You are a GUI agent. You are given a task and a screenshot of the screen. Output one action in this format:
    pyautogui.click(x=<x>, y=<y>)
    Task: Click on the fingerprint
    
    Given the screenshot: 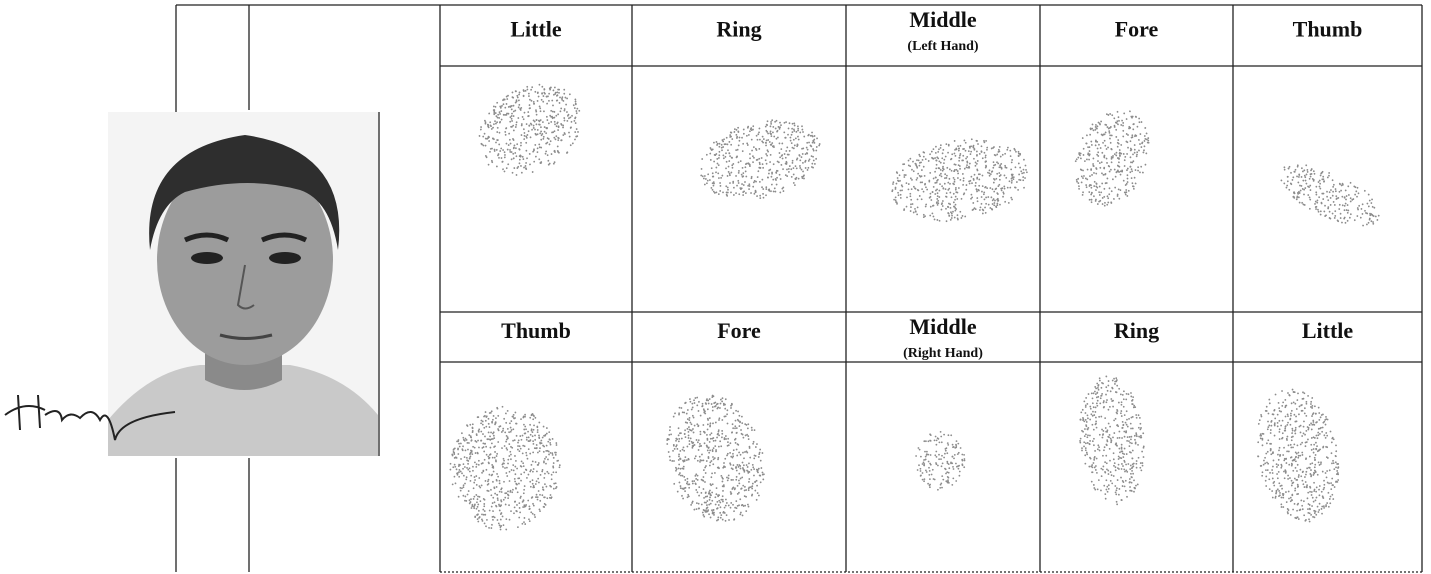 What is the action you would take?
    pyautogui.click(x=505, y=469)
    